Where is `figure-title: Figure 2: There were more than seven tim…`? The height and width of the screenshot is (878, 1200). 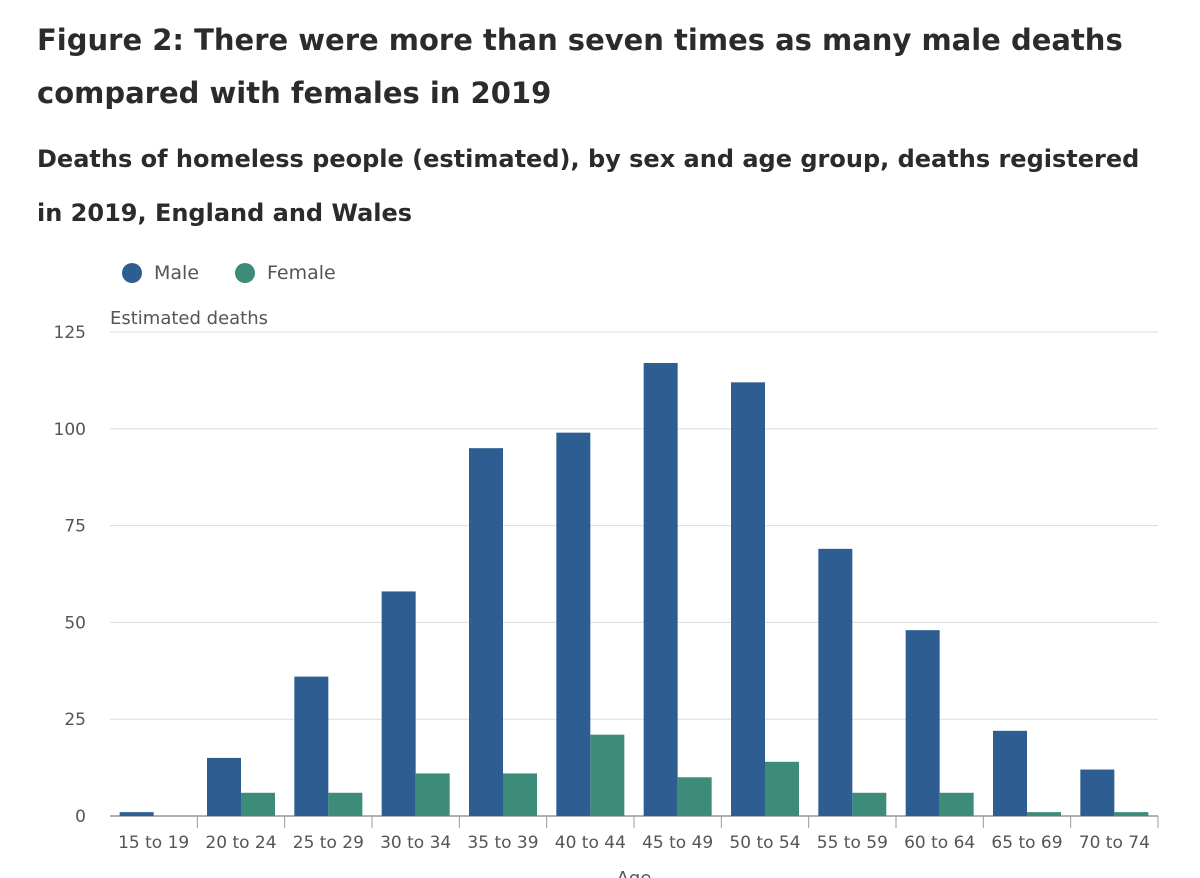 figure-title: Figure 2: There were more than seven tim… is located at coordinates (580, 66).